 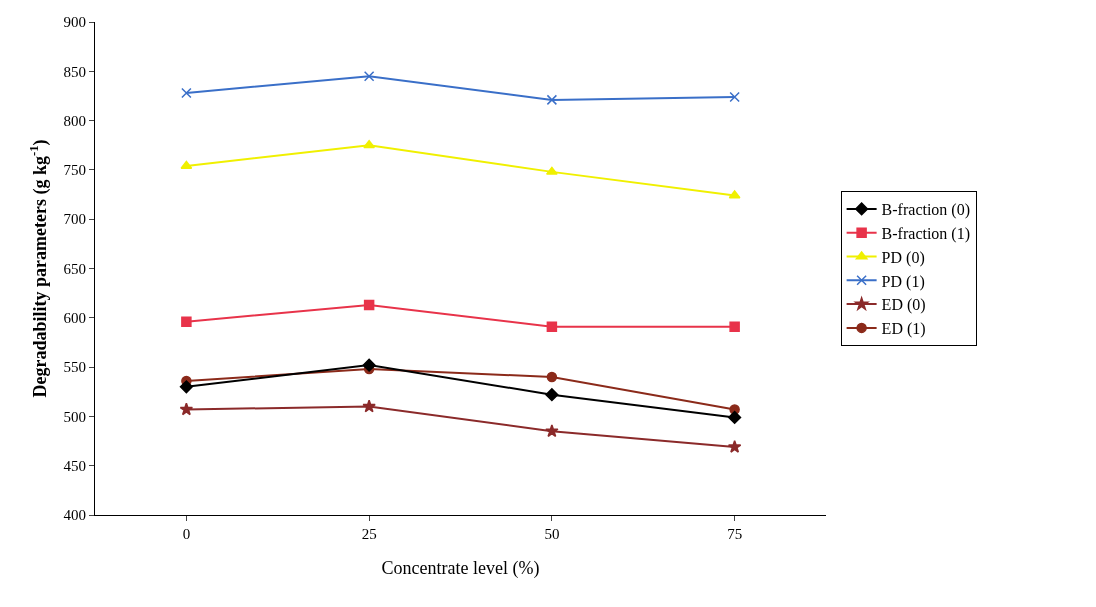 What do you see at coordinates (74, 465) in the screenshot?
I see `y-tick-label: 450` at bounding box center [74, 465].